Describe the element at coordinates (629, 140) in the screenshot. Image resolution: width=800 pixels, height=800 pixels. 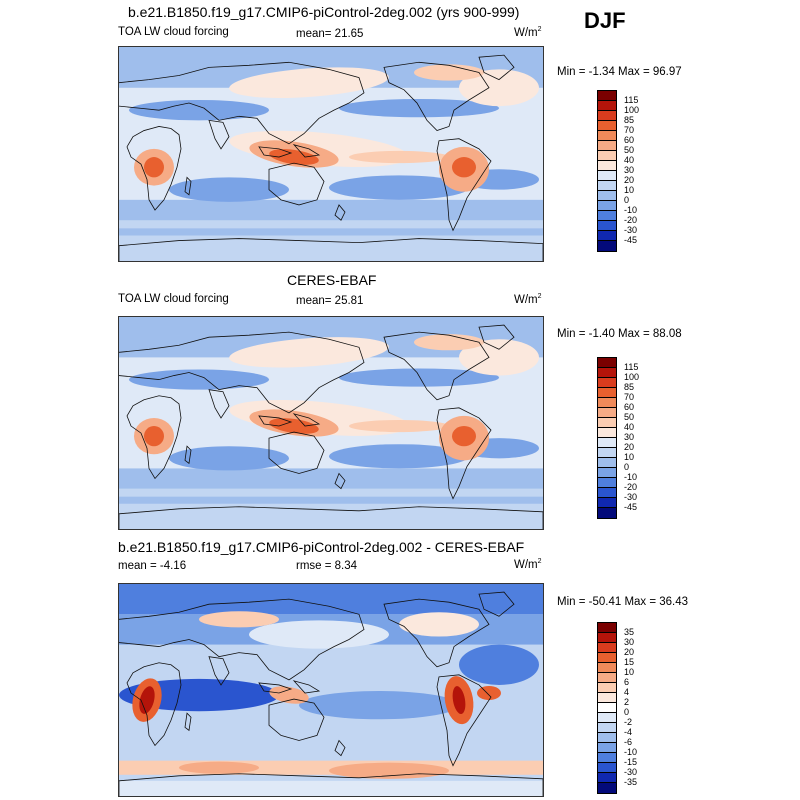
I see `colorbar-tick-label: 60` at that location.